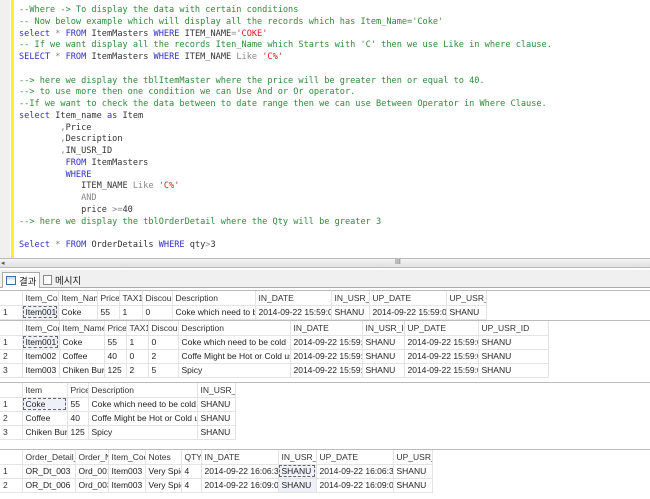 The image size is (650, 499). Describe the element at coordinates (11, 432) in the screenshot. I see `row-number: 3` at that location.